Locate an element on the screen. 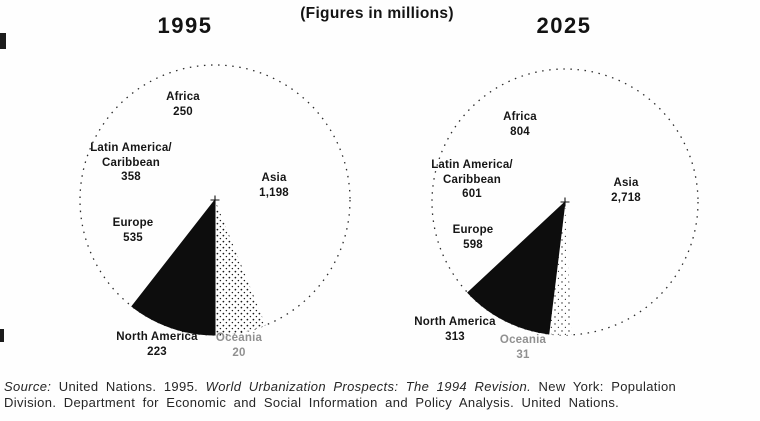  region-value: 2,718 is located at coordinates (626, 197).